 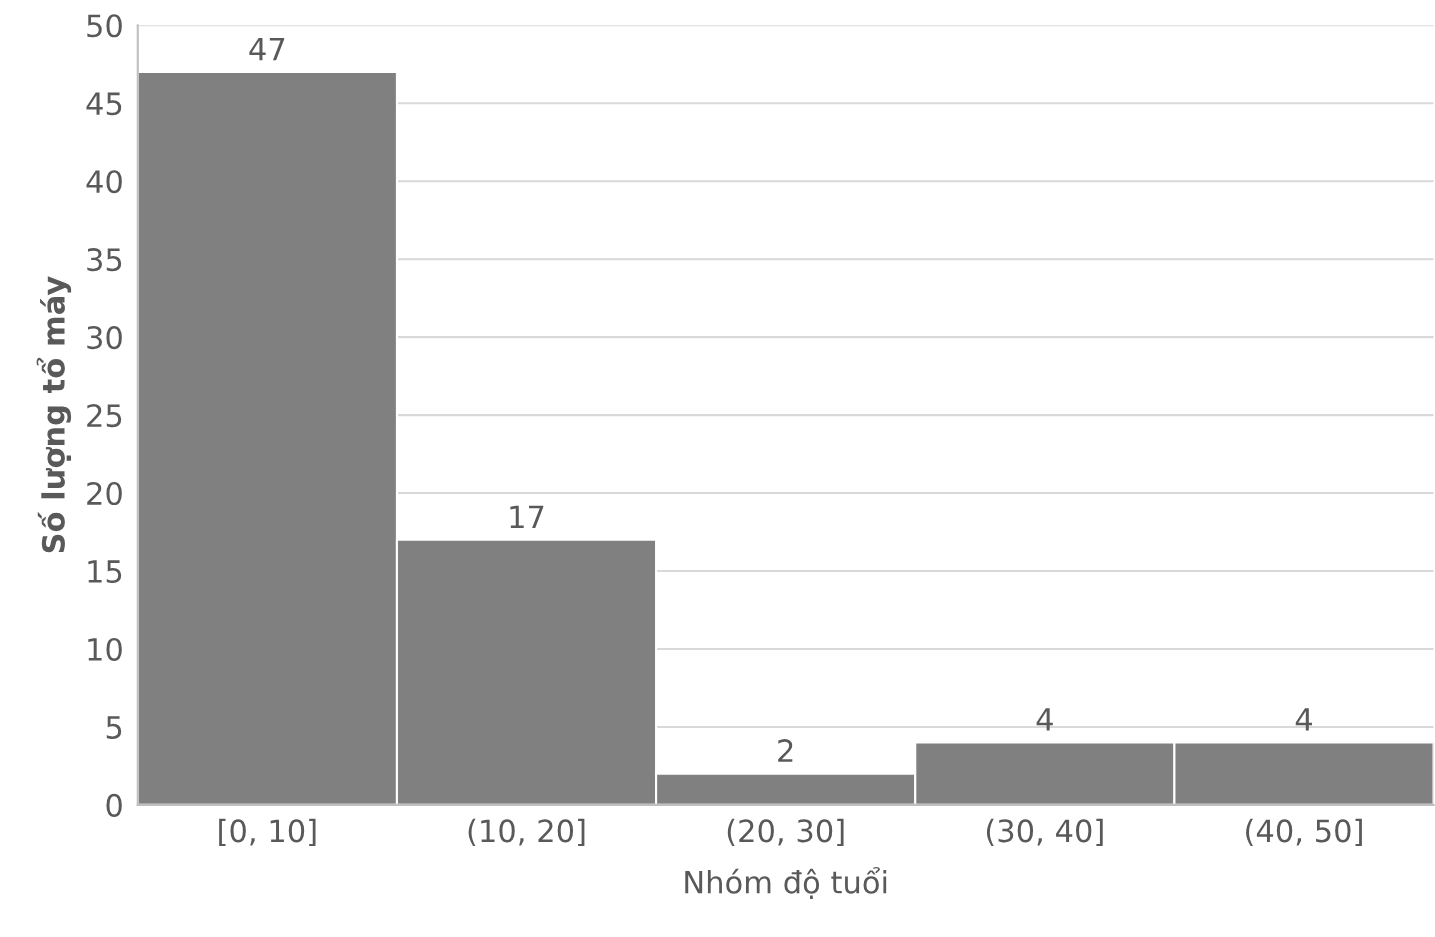 What do you see at coordinates (105, 649) in the screenshot?
I see `y-tick-label: 10` at bounding box center [105, 649].